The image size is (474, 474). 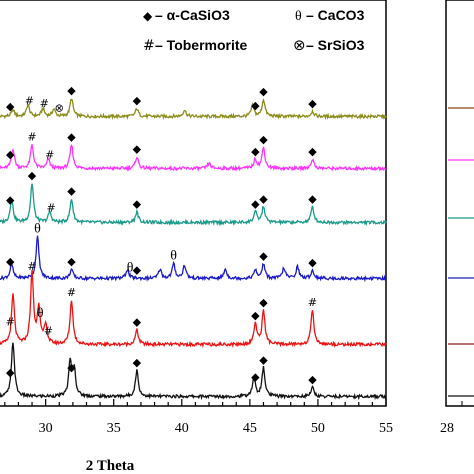 What do you see at coordinates (255, 151) in the screenshot?
I see `peak-marker-2-6: ◆` at bounding box center [255, 151].